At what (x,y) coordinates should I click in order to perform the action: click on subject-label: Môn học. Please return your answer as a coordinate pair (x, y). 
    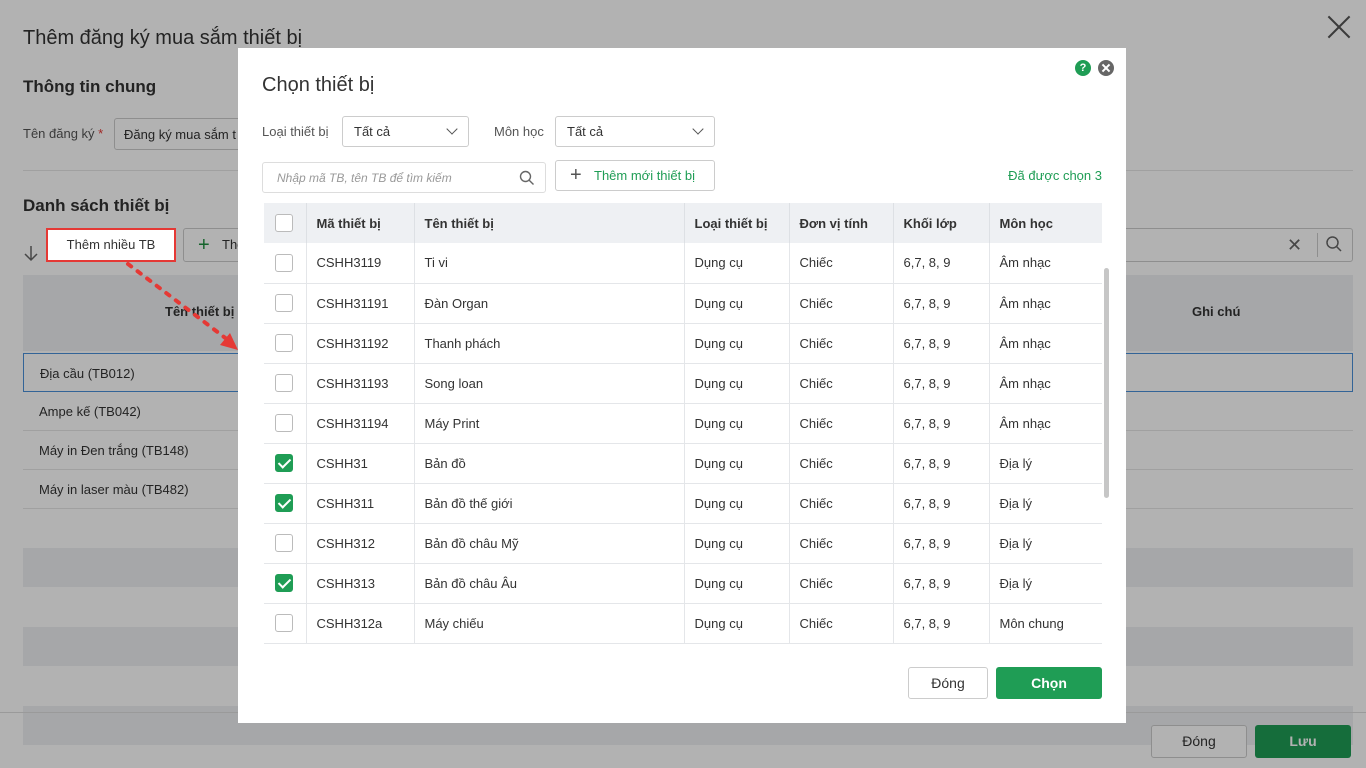
    Looking at the image, I should click on (519, 131).